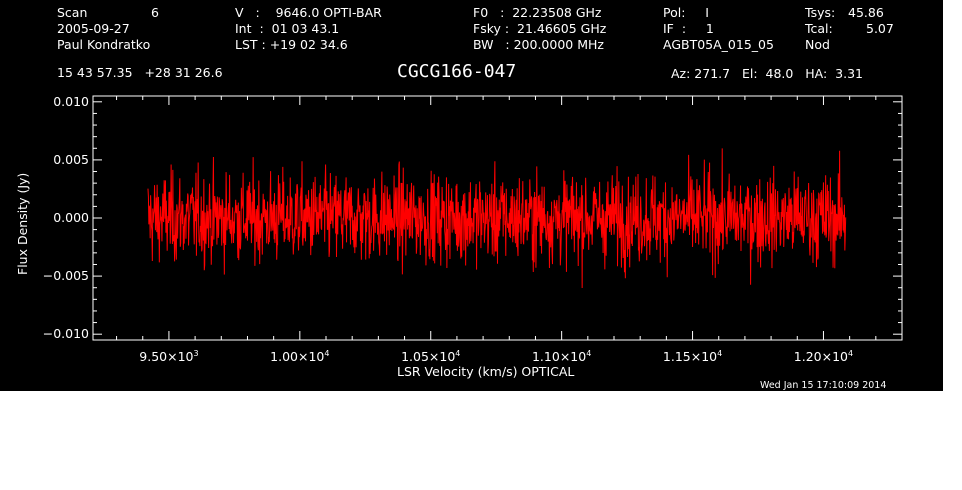  I want to click on x-tick-label: 1.20×104, so click(823, 355).